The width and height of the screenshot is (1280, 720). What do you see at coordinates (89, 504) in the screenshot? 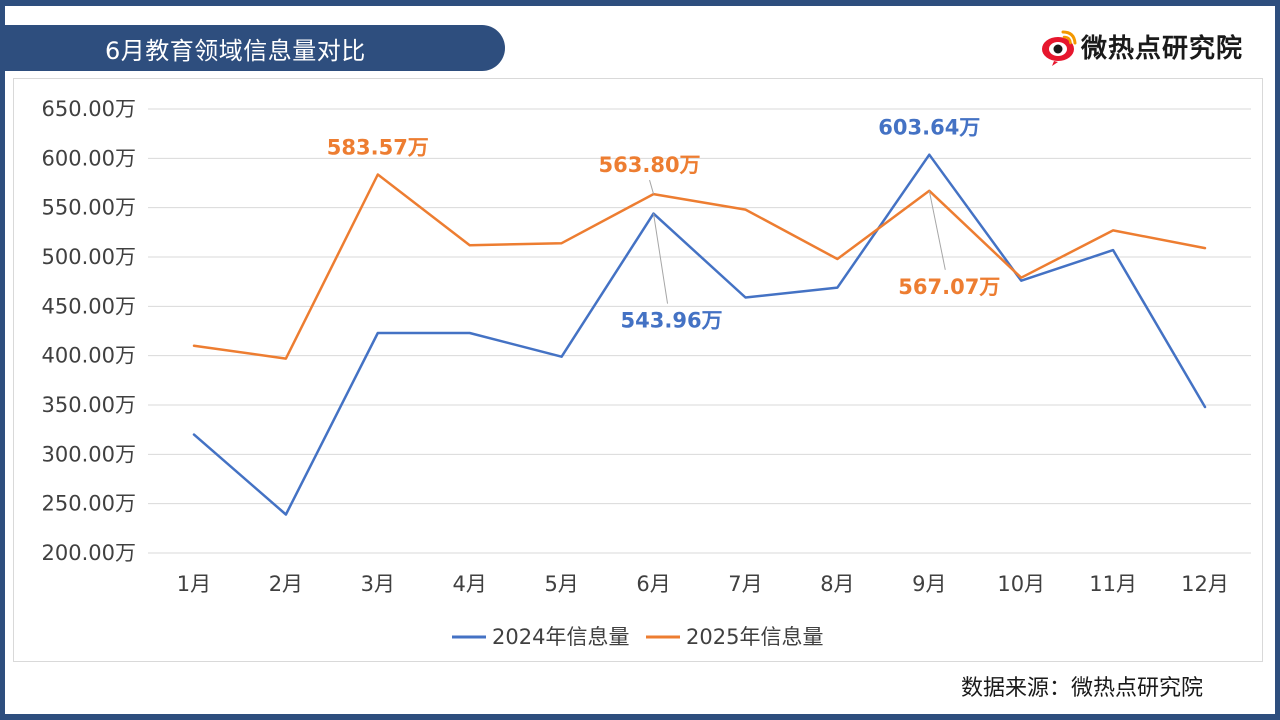
I see `y-tick-label: 250.00万` at bounding box center [89, 504].